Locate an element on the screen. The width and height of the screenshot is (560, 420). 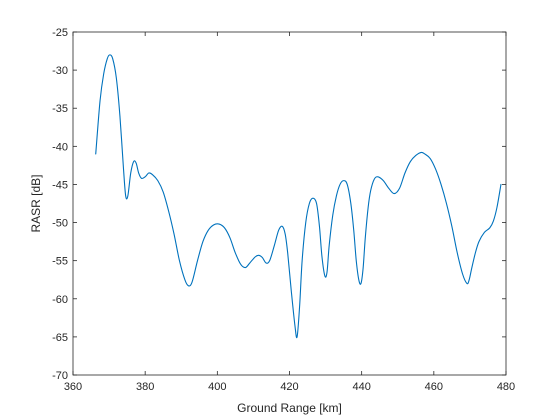
x-tick-label: 440 is located at coordinates (361, 387).